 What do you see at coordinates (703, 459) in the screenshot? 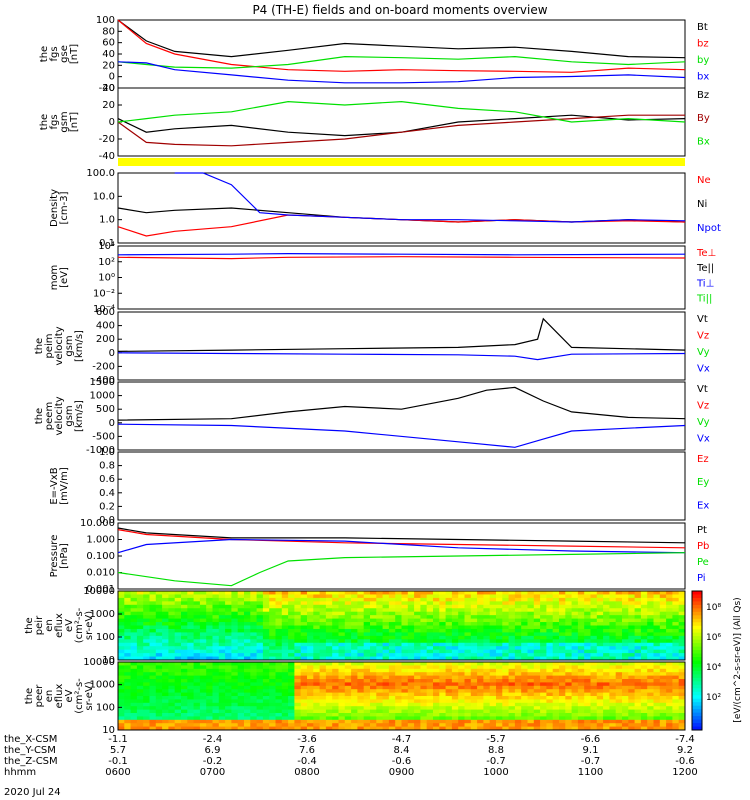
I see `legend-entry: Ez` at bounding box center [703, 459].